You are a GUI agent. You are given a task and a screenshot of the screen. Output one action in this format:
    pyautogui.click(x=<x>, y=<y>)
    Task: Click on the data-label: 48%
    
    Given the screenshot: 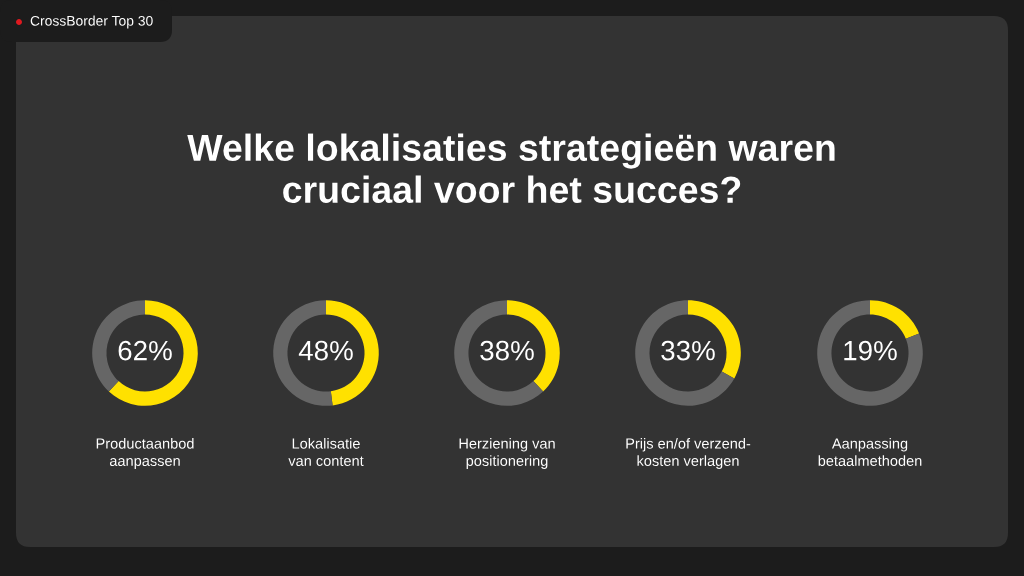 What is the action you would take?
    pyautogui.click(x=325, y=350)
    